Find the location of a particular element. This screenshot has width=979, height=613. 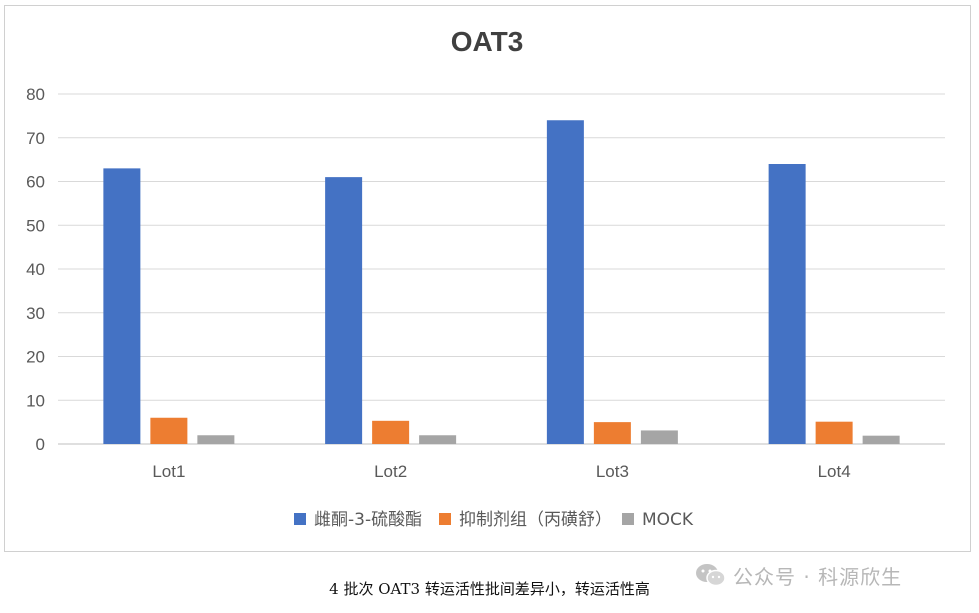

legend-label: 雌酮-3-硫酸酯 is located at coordinates (368, 520).